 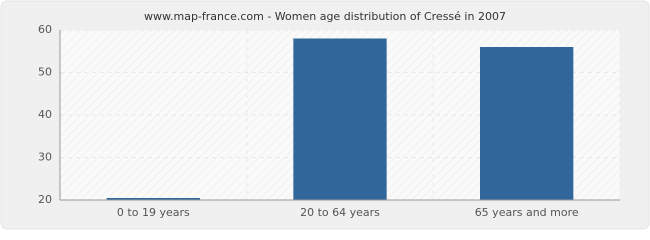 What do you see at coordinates (45, 72) in the screenshot?
I see `y-tick-label: 50` at bounding box center [45, 72].